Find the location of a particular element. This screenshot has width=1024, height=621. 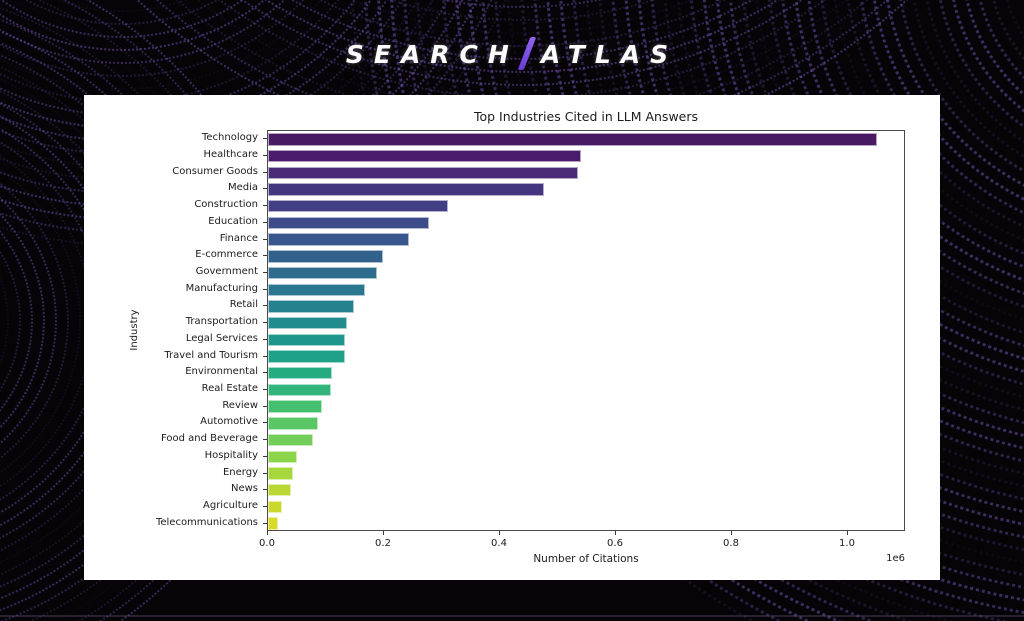

bar-automotive is located at coordinates (293, 423).